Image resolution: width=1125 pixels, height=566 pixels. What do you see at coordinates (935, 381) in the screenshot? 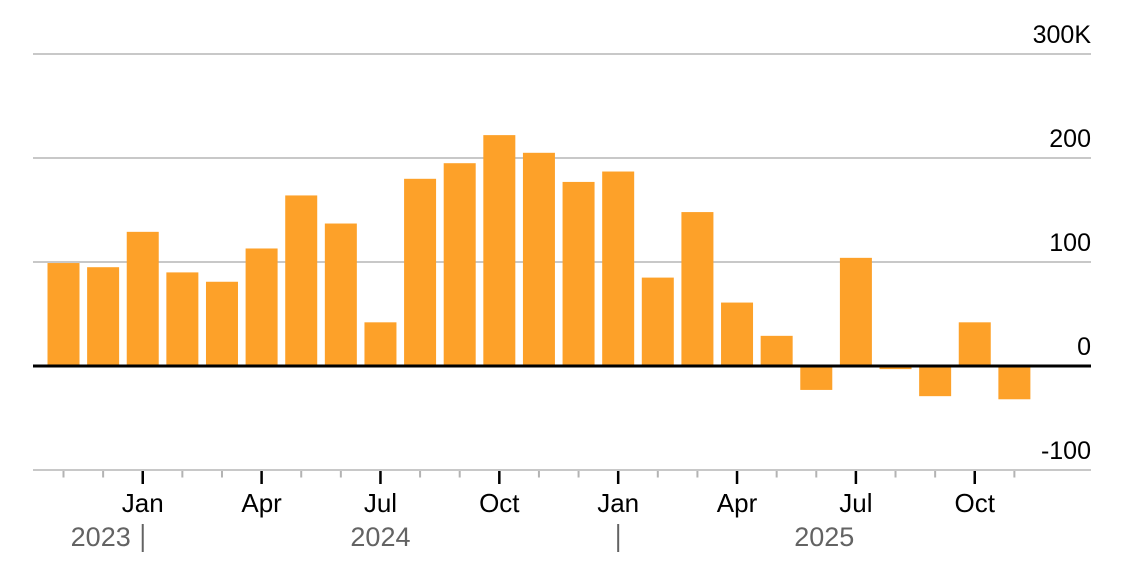
I see `bar-sep-2025` at bounding box center [935, 381].